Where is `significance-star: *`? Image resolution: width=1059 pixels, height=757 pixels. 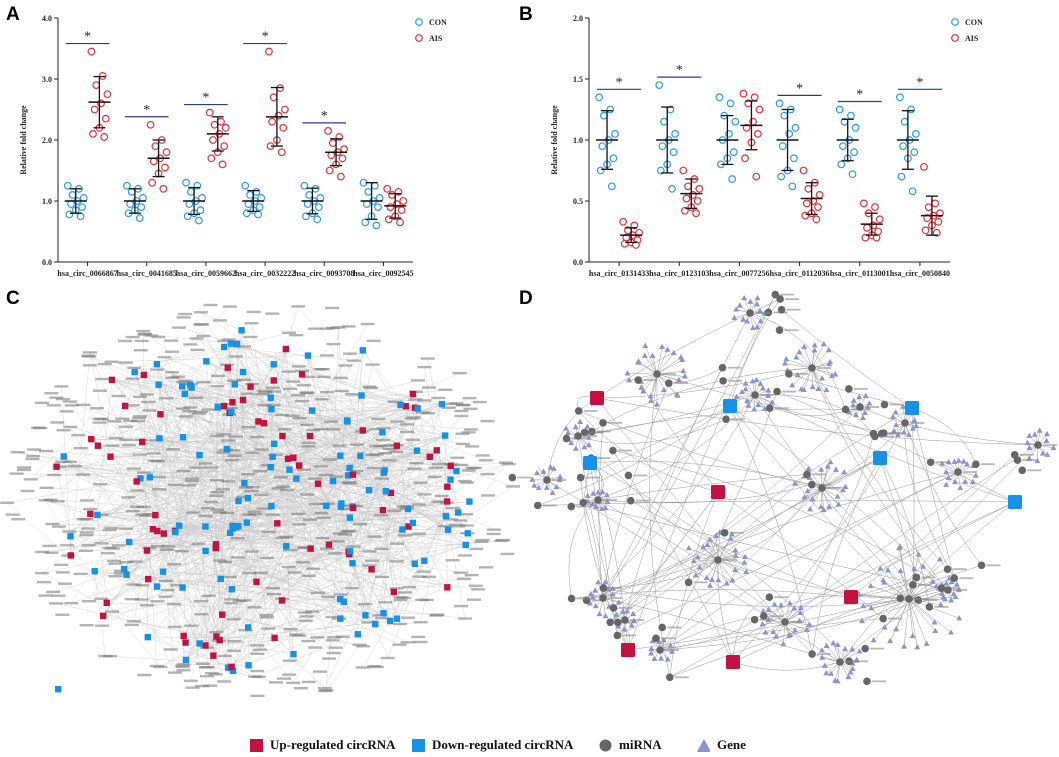
significance-star: * is located at coordinates (205, 98).